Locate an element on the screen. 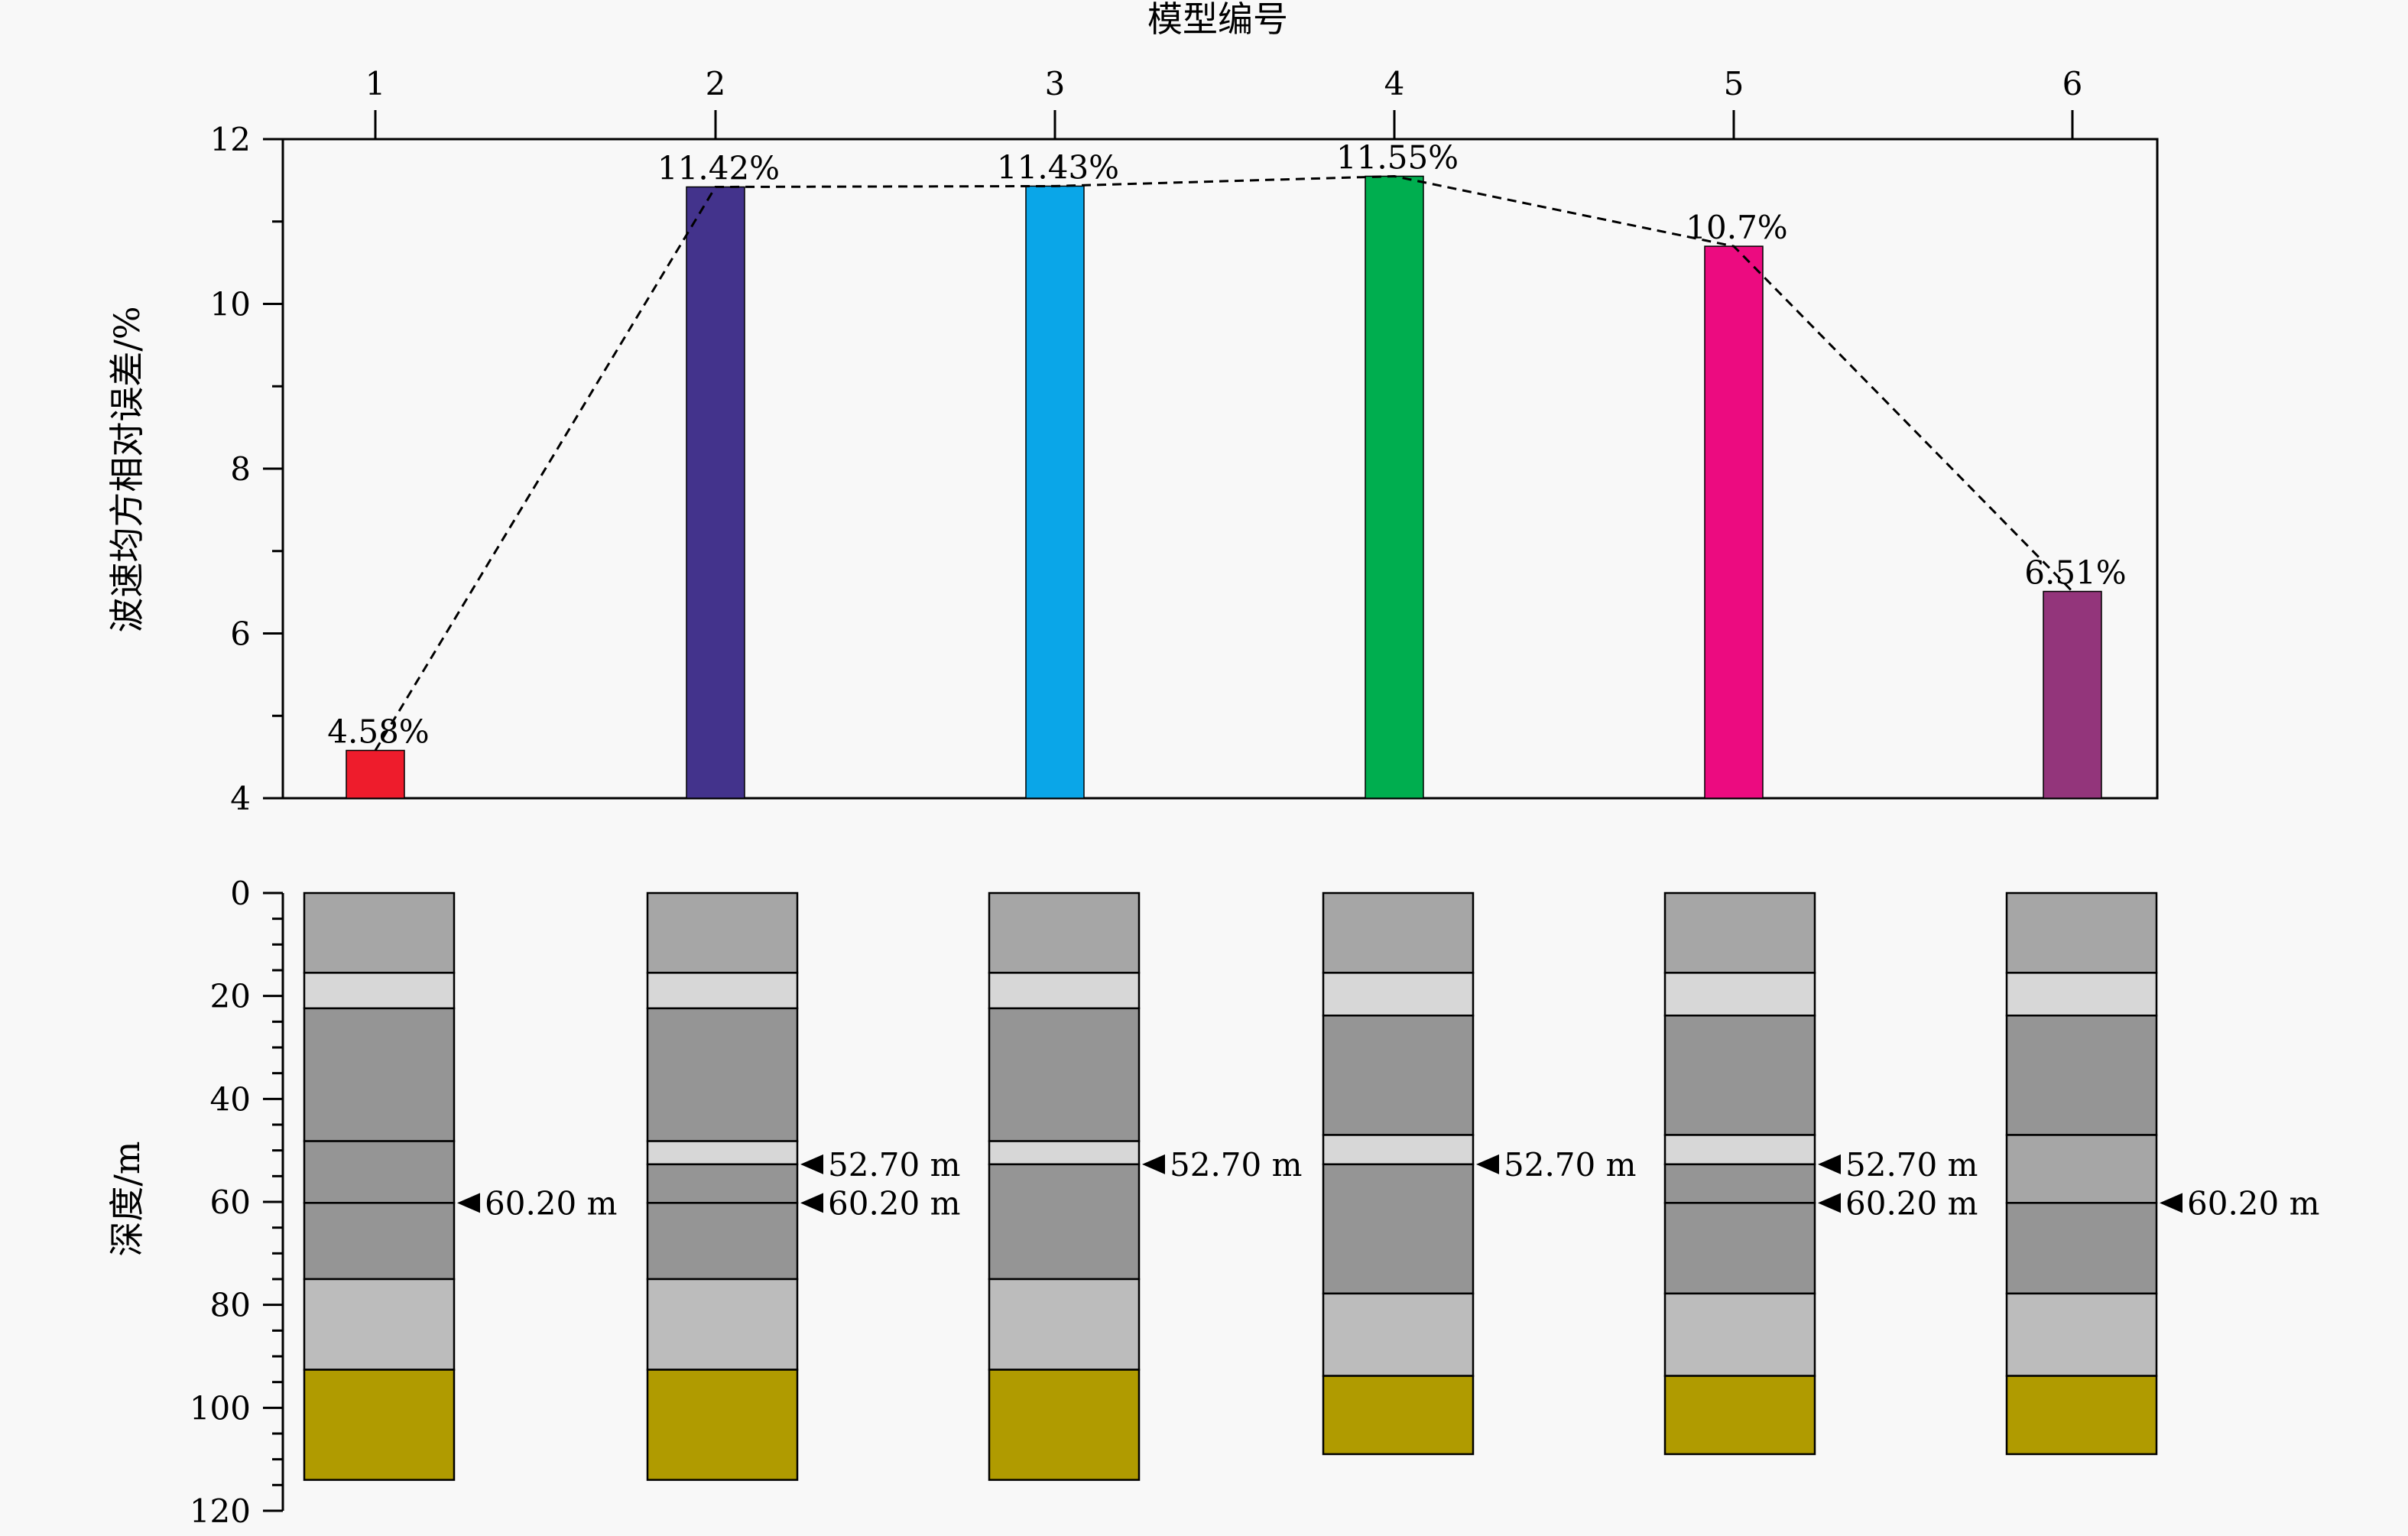 The image size is (2408, 1536). y-tick-label: 4 is located at coordinates (241, 798).